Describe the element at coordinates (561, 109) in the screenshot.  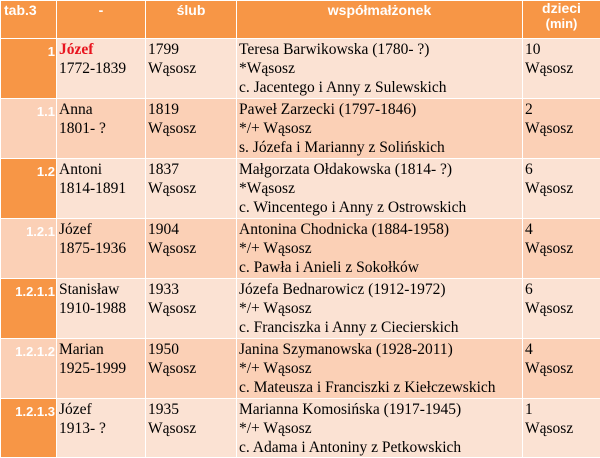
I see `children-count: 2` at that location.